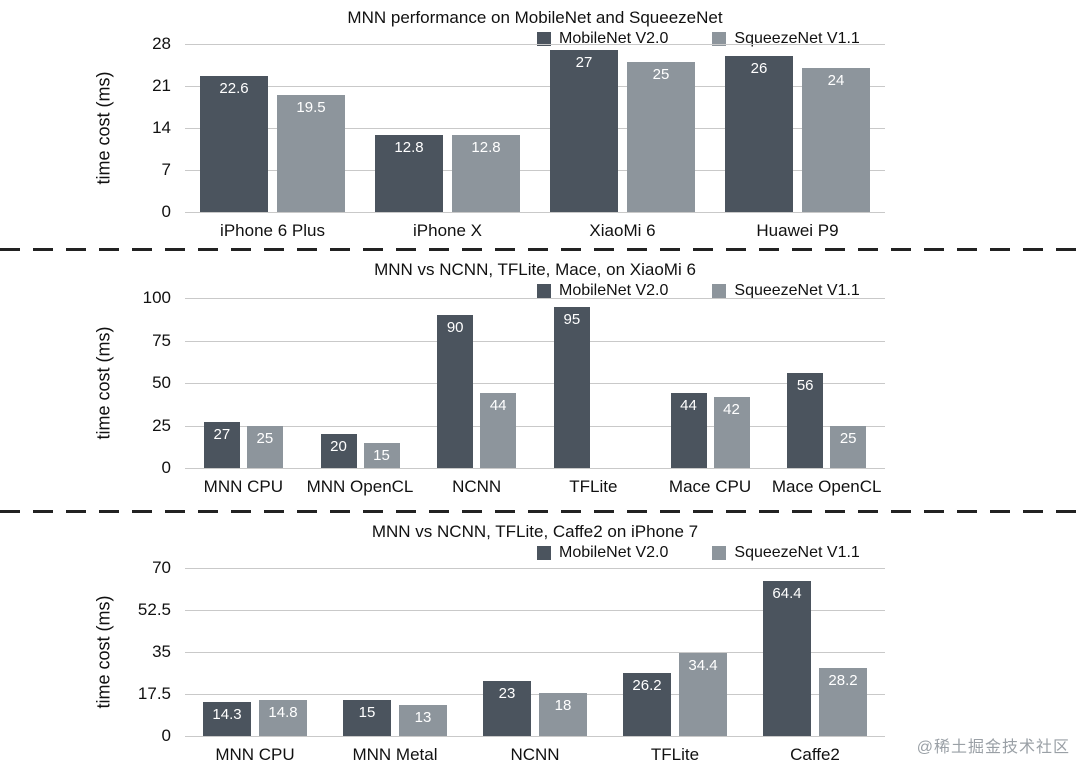 Image resolution: width=1080 pixels, height=765 pixels. What do you see at coordinates (455, 391) in the screenshot?
I see `bar: 90` at bounding box center [455, 391].